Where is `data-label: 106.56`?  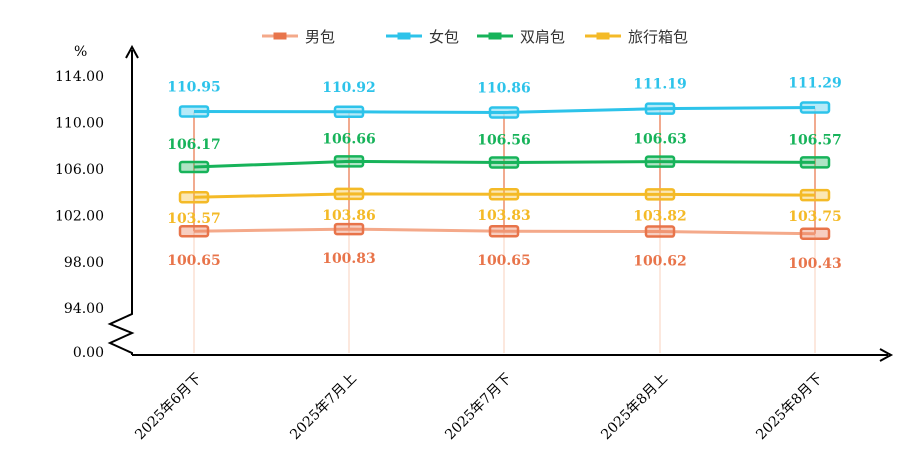
data-label: 106.56 is located at coordinates (504, 140).